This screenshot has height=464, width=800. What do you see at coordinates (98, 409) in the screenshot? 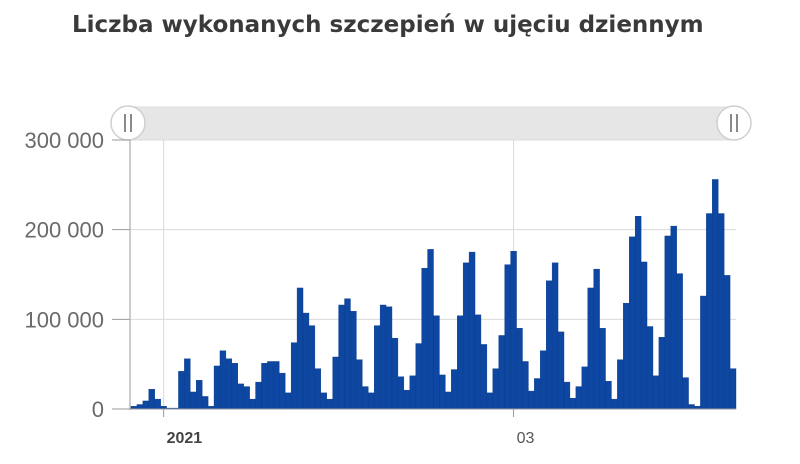
I see `y-tick-label: 0` at bounding box center [98, 409].